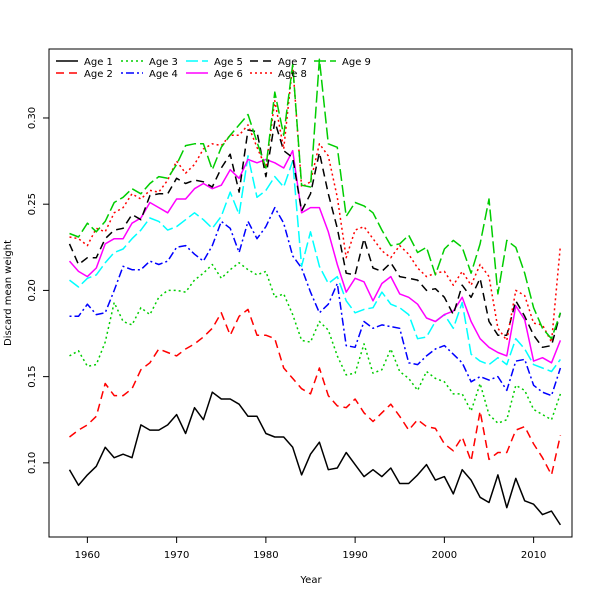 The height and width of the screenshot is (600, 600). Describe the element at coordinates (265, 555) in the screenshot. I see `x-tick-label: 1980` at that location.